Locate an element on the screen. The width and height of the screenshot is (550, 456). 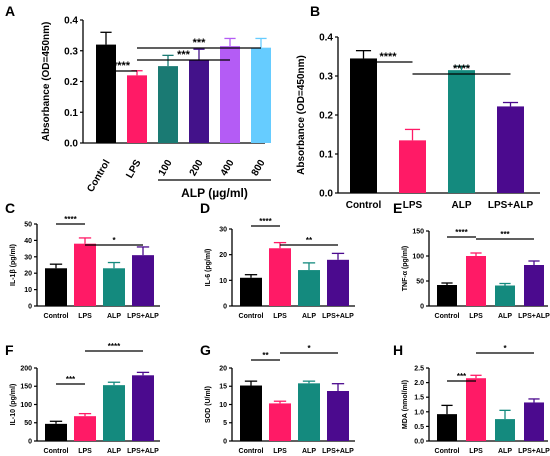
y-axis-label: SOD (U/ml) is located at coordinates (208, 404).